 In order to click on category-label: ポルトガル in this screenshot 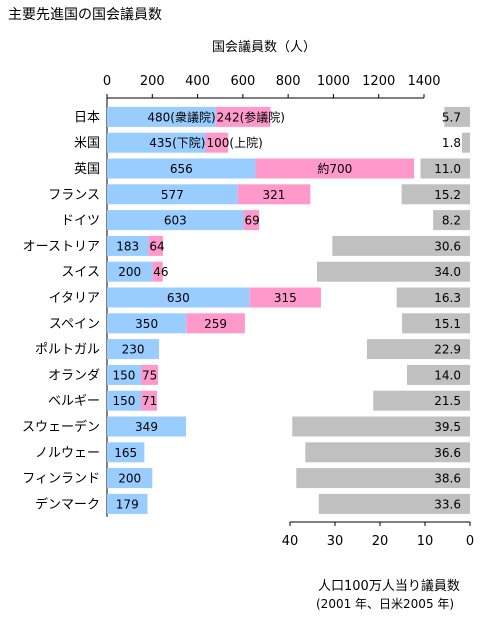, I will do `click(67, 350)`.